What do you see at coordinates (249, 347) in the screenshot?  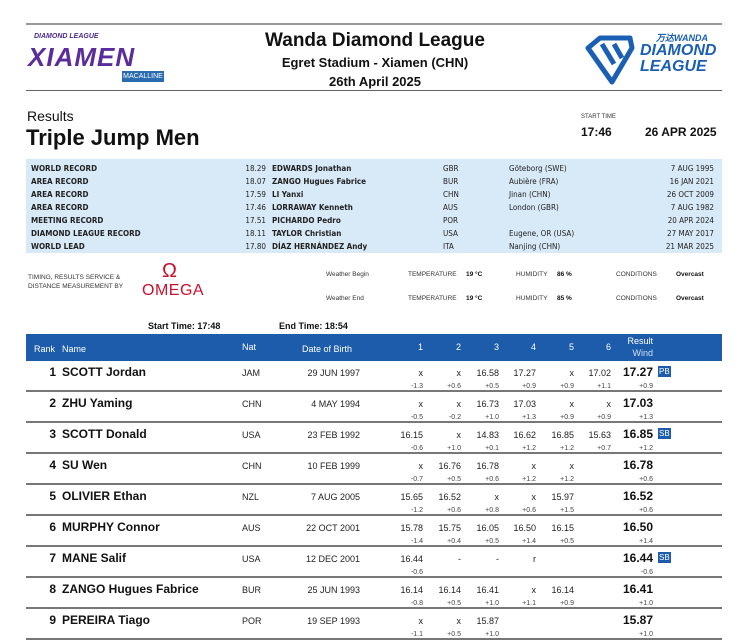 I see `col-nat: Nat` at bounding box center [249, 347].